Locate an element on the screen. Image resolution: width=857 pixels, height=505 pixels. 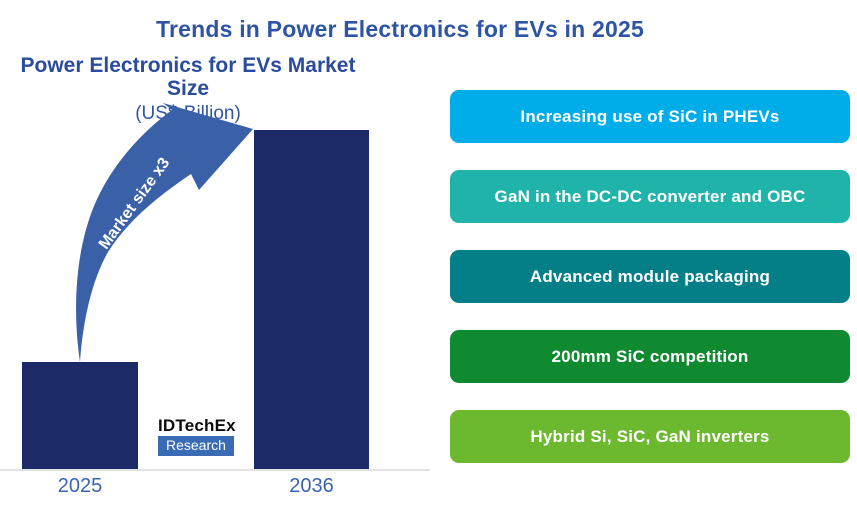
trend-pill: Advanced module packaging is located at coordinates (650, 276).